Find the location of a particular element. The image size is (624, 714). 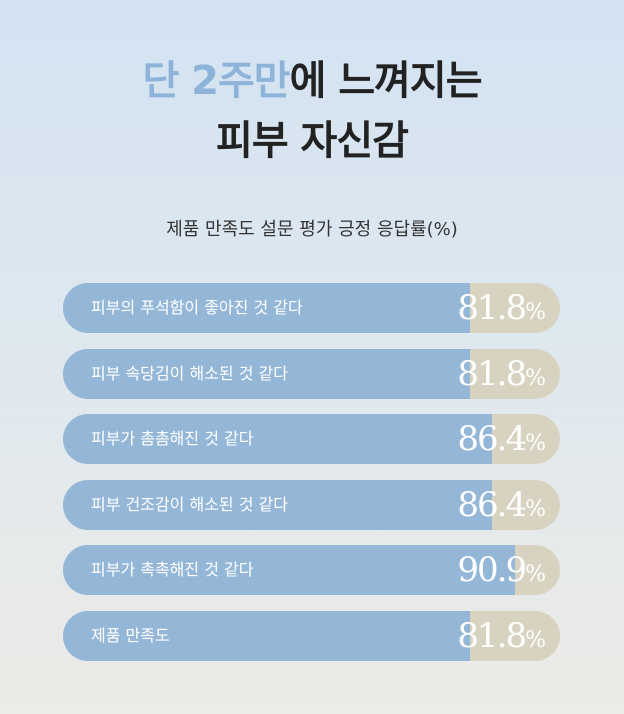

bar-label: 피부 속당김이 해소된 것 같다 is located at coordinates (189, 373).